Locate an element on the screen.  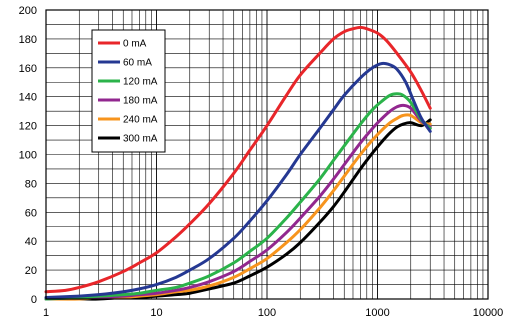
y-tick-label: 60 is located at coordinates (31, 213).